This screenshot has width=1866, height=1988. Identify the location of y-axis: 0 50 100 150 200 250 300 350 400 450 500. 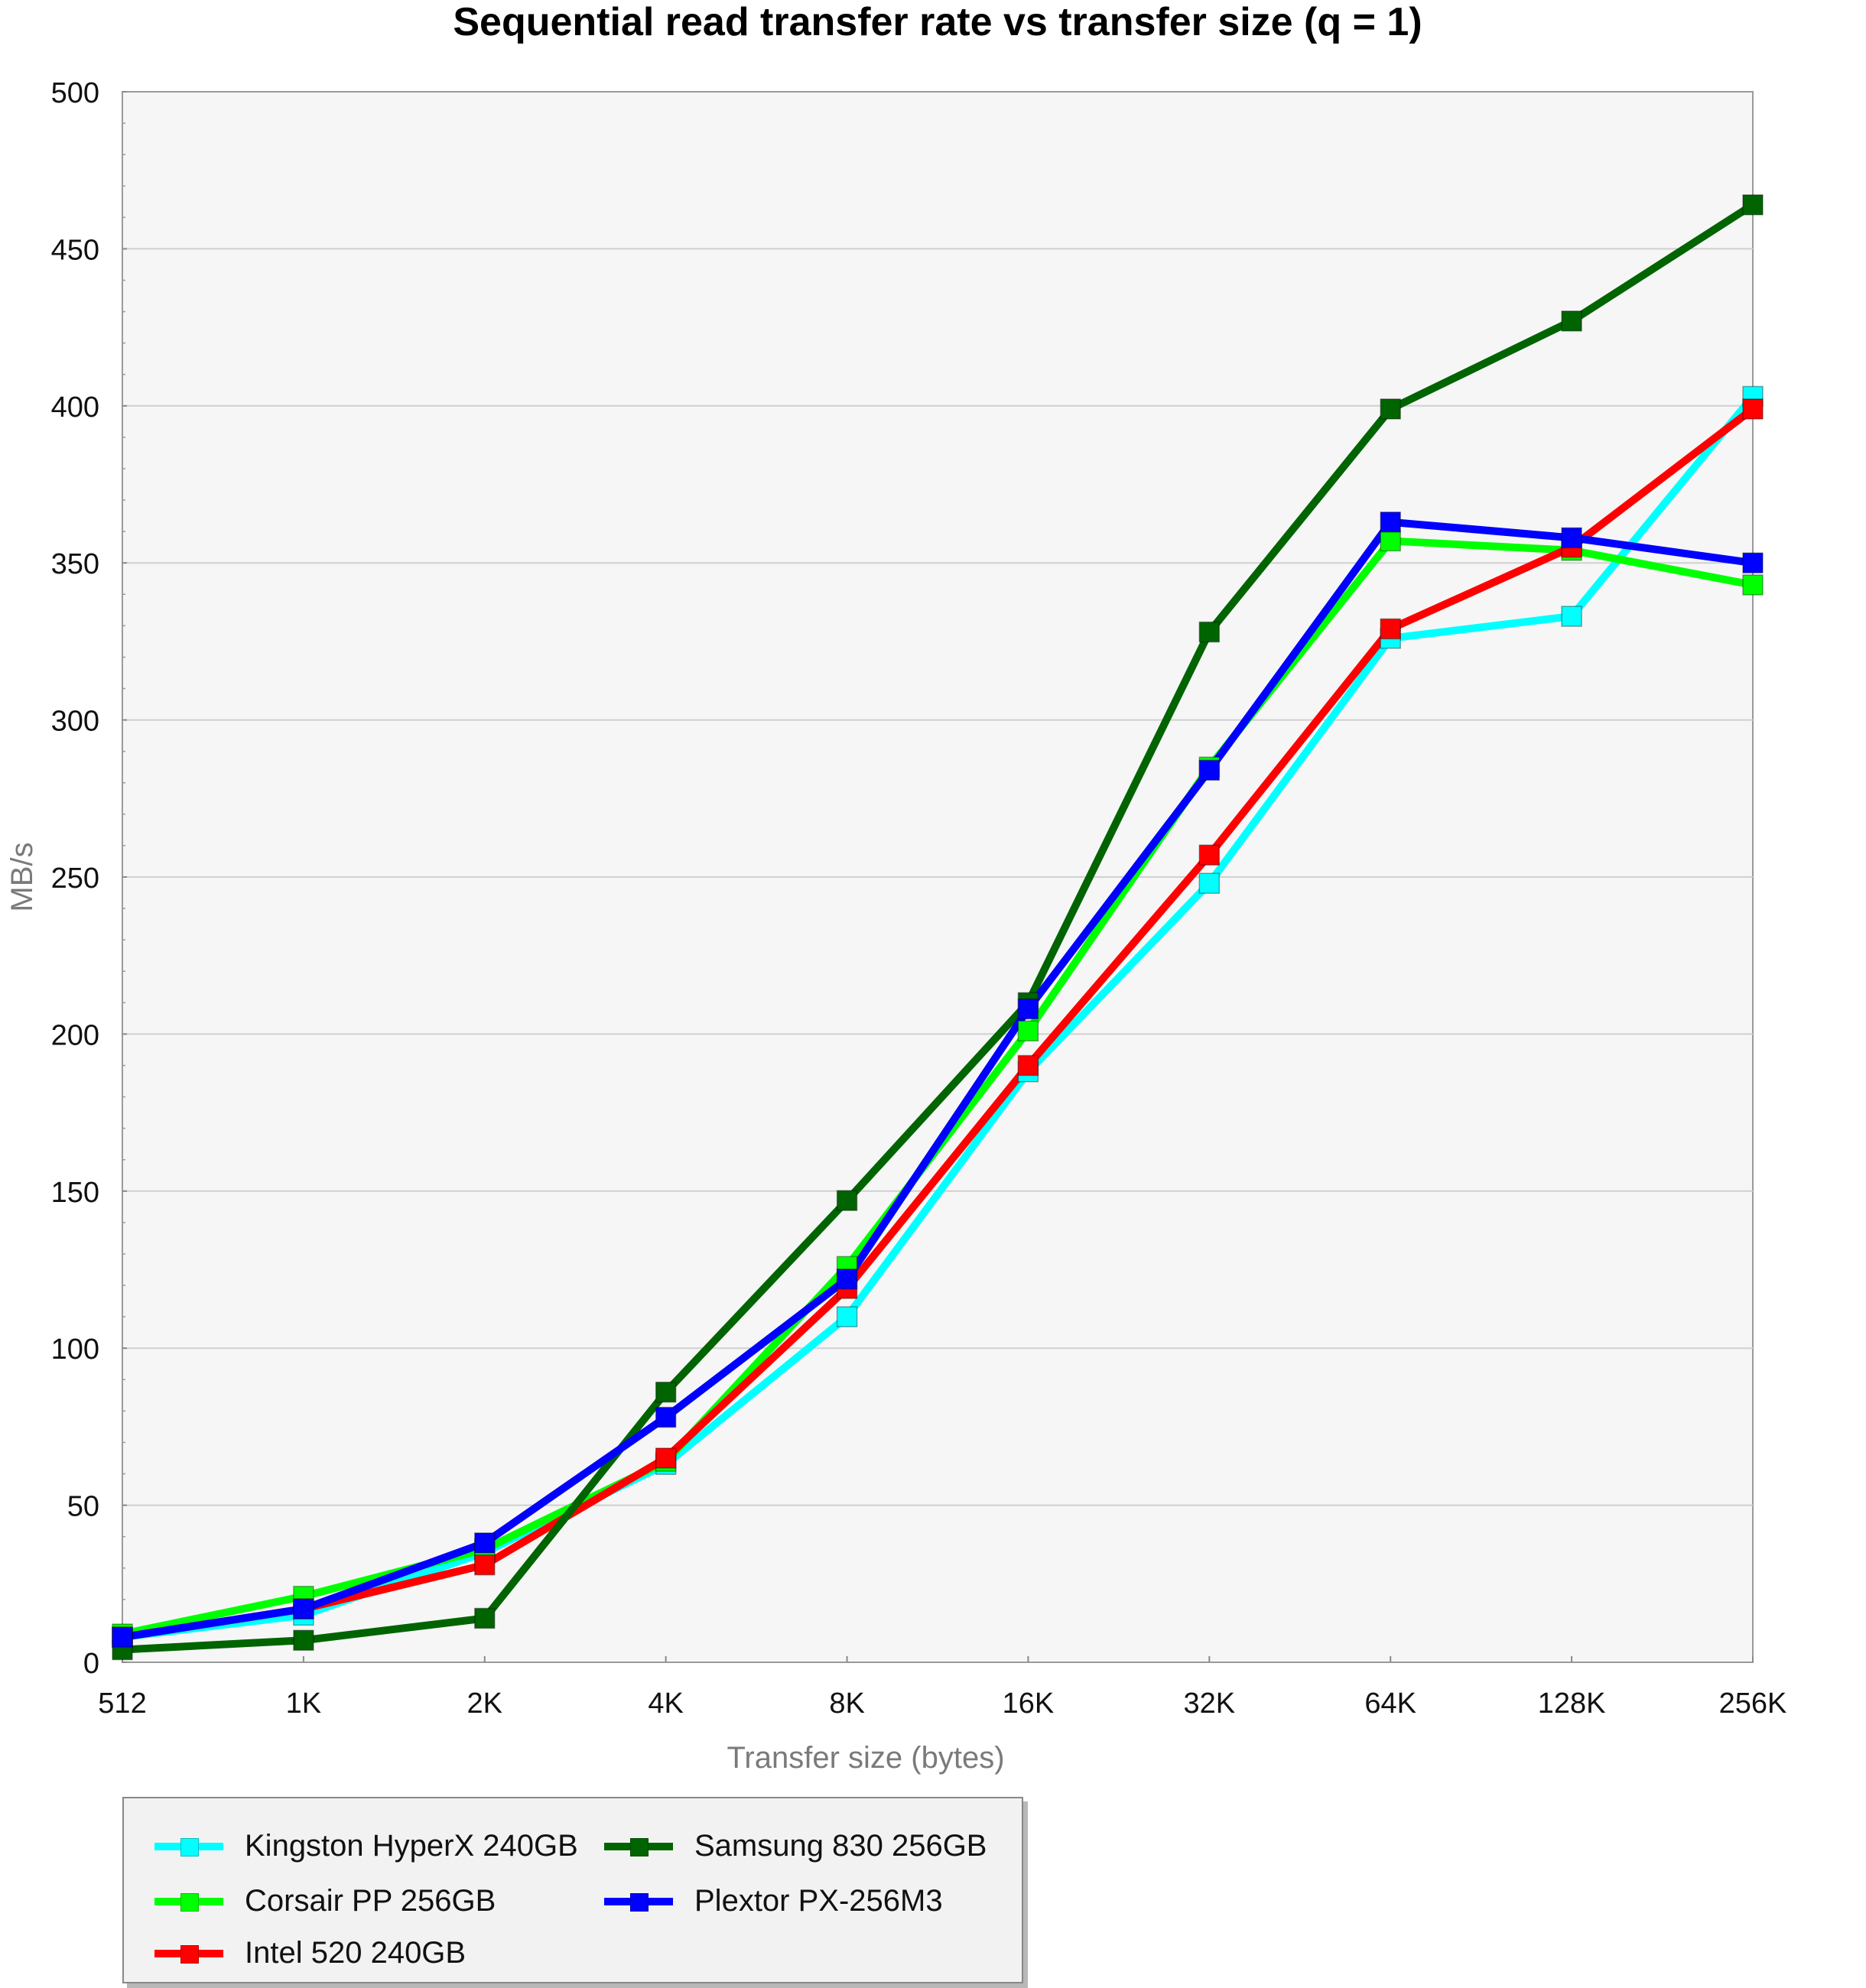
(89, 878).